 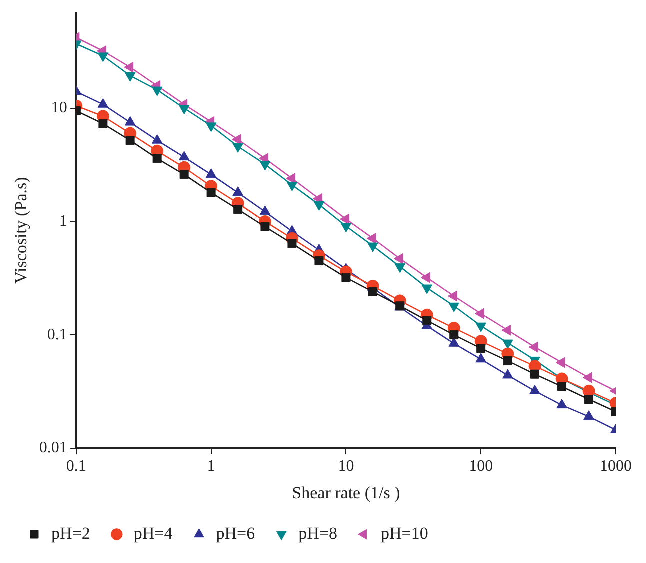 What do you see at coordinates (211, 467) in the screenshot?
I see `x-tick-label: 1` at bounding box center [211, 467].